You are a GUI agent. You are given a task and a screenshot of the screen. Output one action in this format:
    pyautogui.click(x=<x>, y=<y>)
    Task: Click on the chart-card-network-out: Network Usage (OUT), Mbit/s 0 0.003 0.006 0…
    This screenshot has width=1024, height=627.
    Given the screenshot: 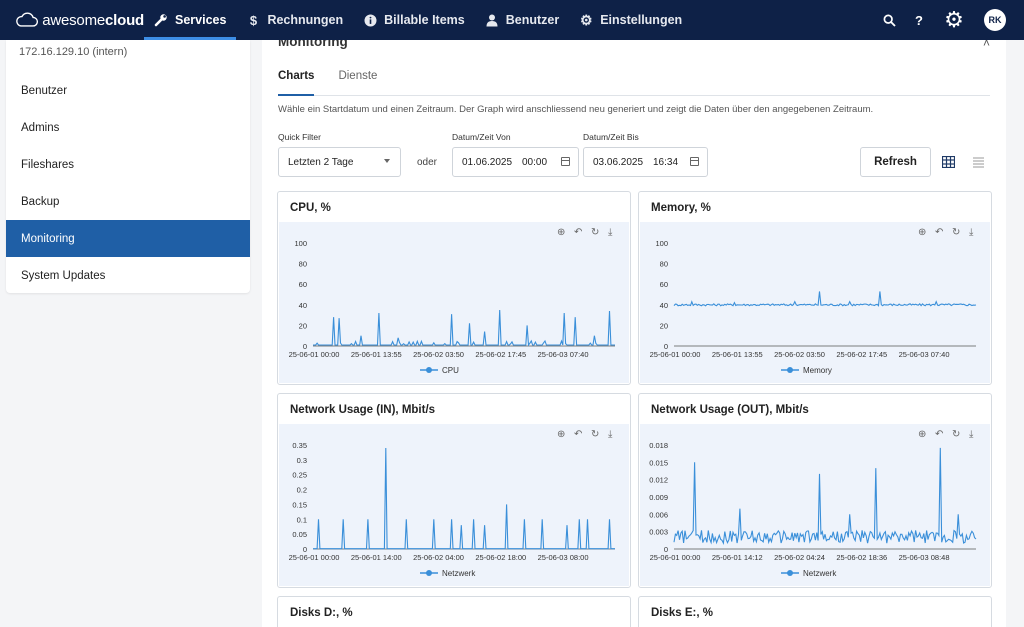 What is the action you would take?
    pyautogui.click(x=815, y=490)
    